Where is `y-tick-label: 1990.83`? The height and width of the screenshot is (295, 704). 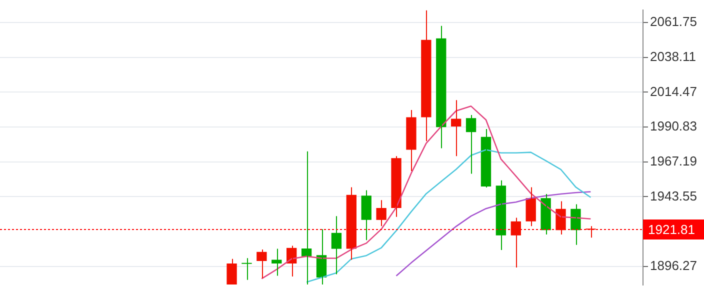 y-tick-label: 1990.83 is located at coordinates (673, 126).